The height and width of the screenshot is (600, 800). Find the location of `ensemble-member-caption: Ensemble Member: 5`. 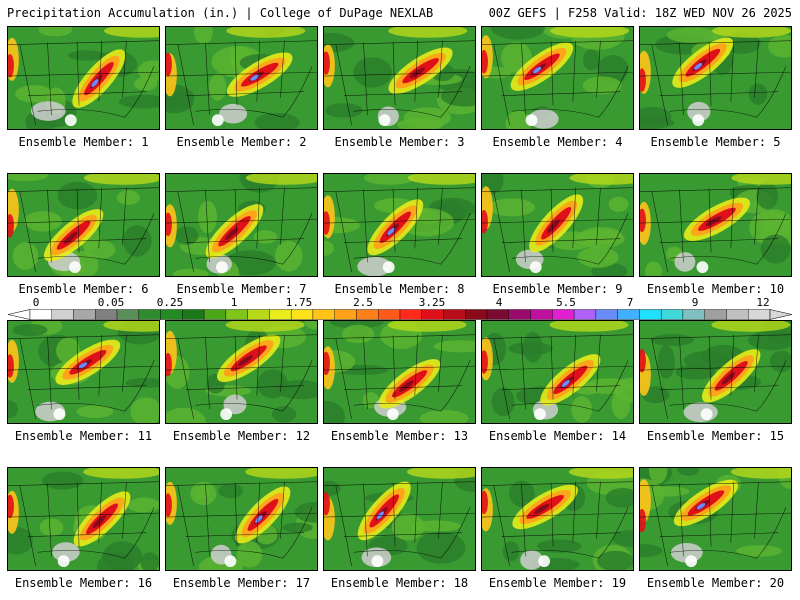

ensemble-member-caption: Ensemble Member: 5 is located at coordinates (715, 142).